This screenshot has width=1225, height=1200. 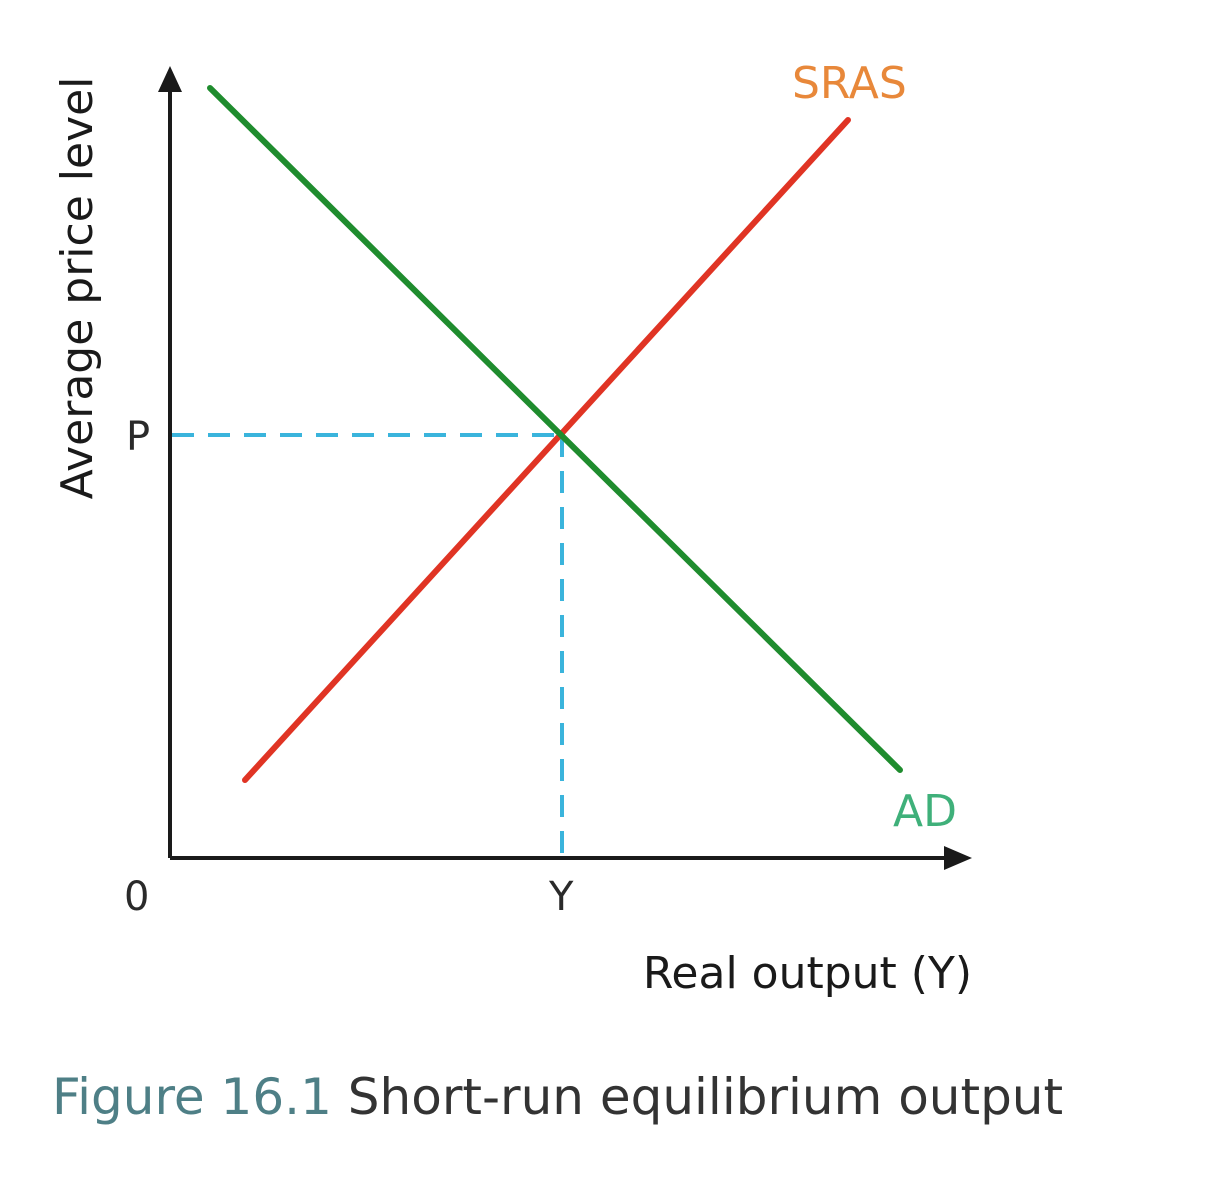 What do you see at coordinates (958, 858) in the screenshot?
I see `x-axis-arrow` at bounding box center [958, 858].